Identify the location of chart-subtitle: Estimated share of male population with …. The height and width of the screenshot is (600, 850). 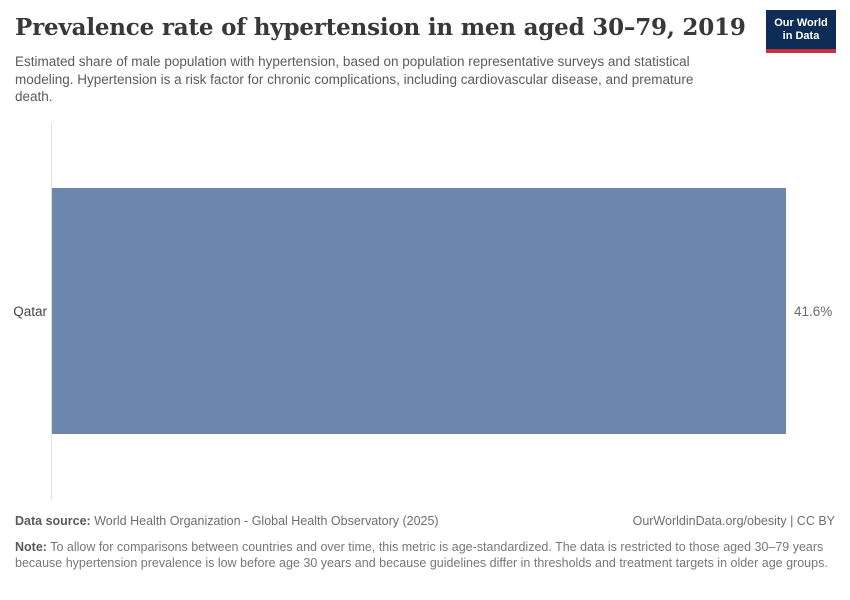
(354, 79).